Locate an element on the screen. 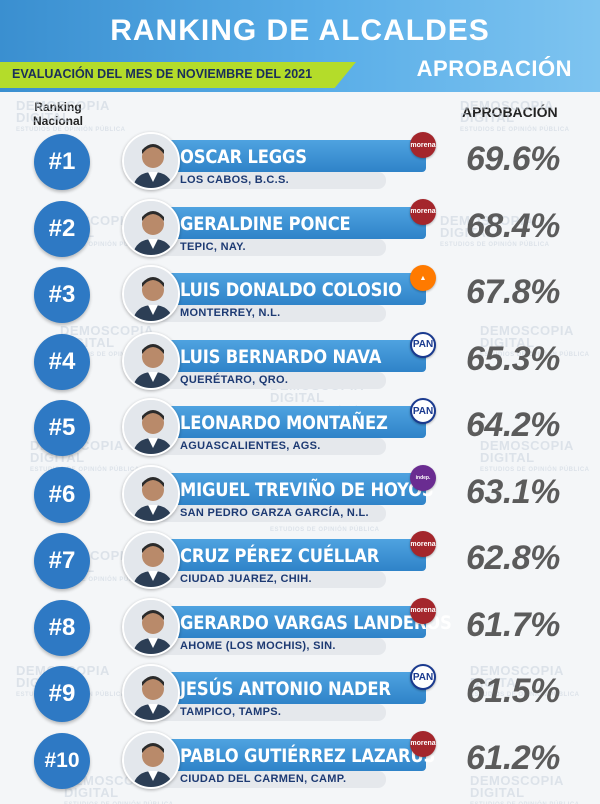  name-bar: LEONARDO MONTAÑEZ is located at coordinates (289, 422).